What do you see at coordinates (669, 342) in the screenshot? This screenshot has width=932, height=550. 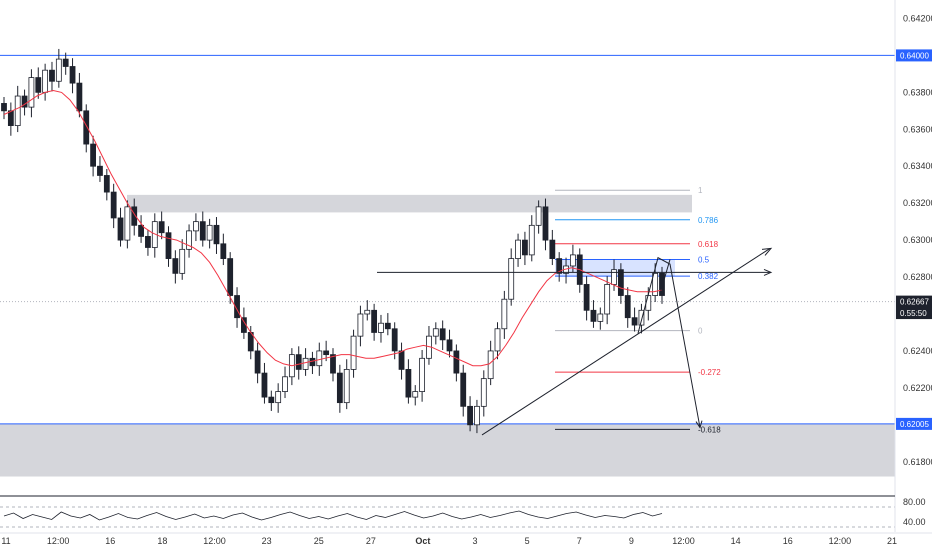 I see `projection-path` at bounding box center [669, 342].